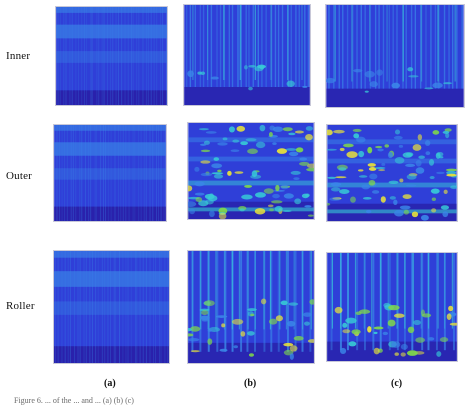 The height and width of the screenshot is (405, 474). What do you see at coordinates (395, 56) in the screenshot?
I see `spectrogram-inner-c` at bounding box center [395, 56].